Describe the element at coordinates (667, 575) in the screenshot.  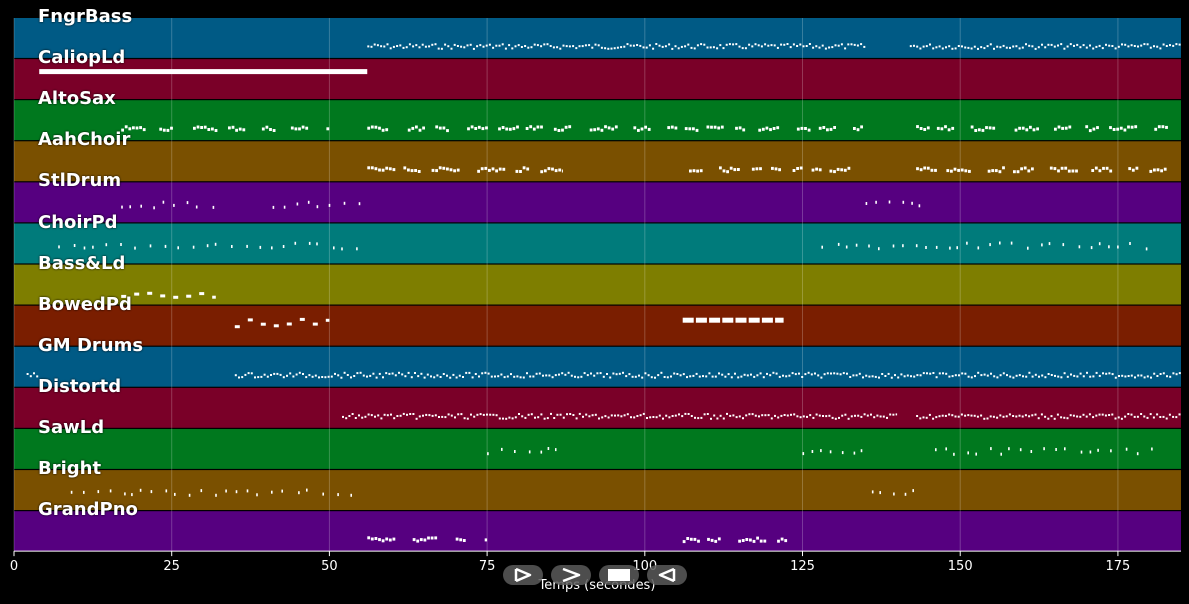
I see `rewind-button` at that location.